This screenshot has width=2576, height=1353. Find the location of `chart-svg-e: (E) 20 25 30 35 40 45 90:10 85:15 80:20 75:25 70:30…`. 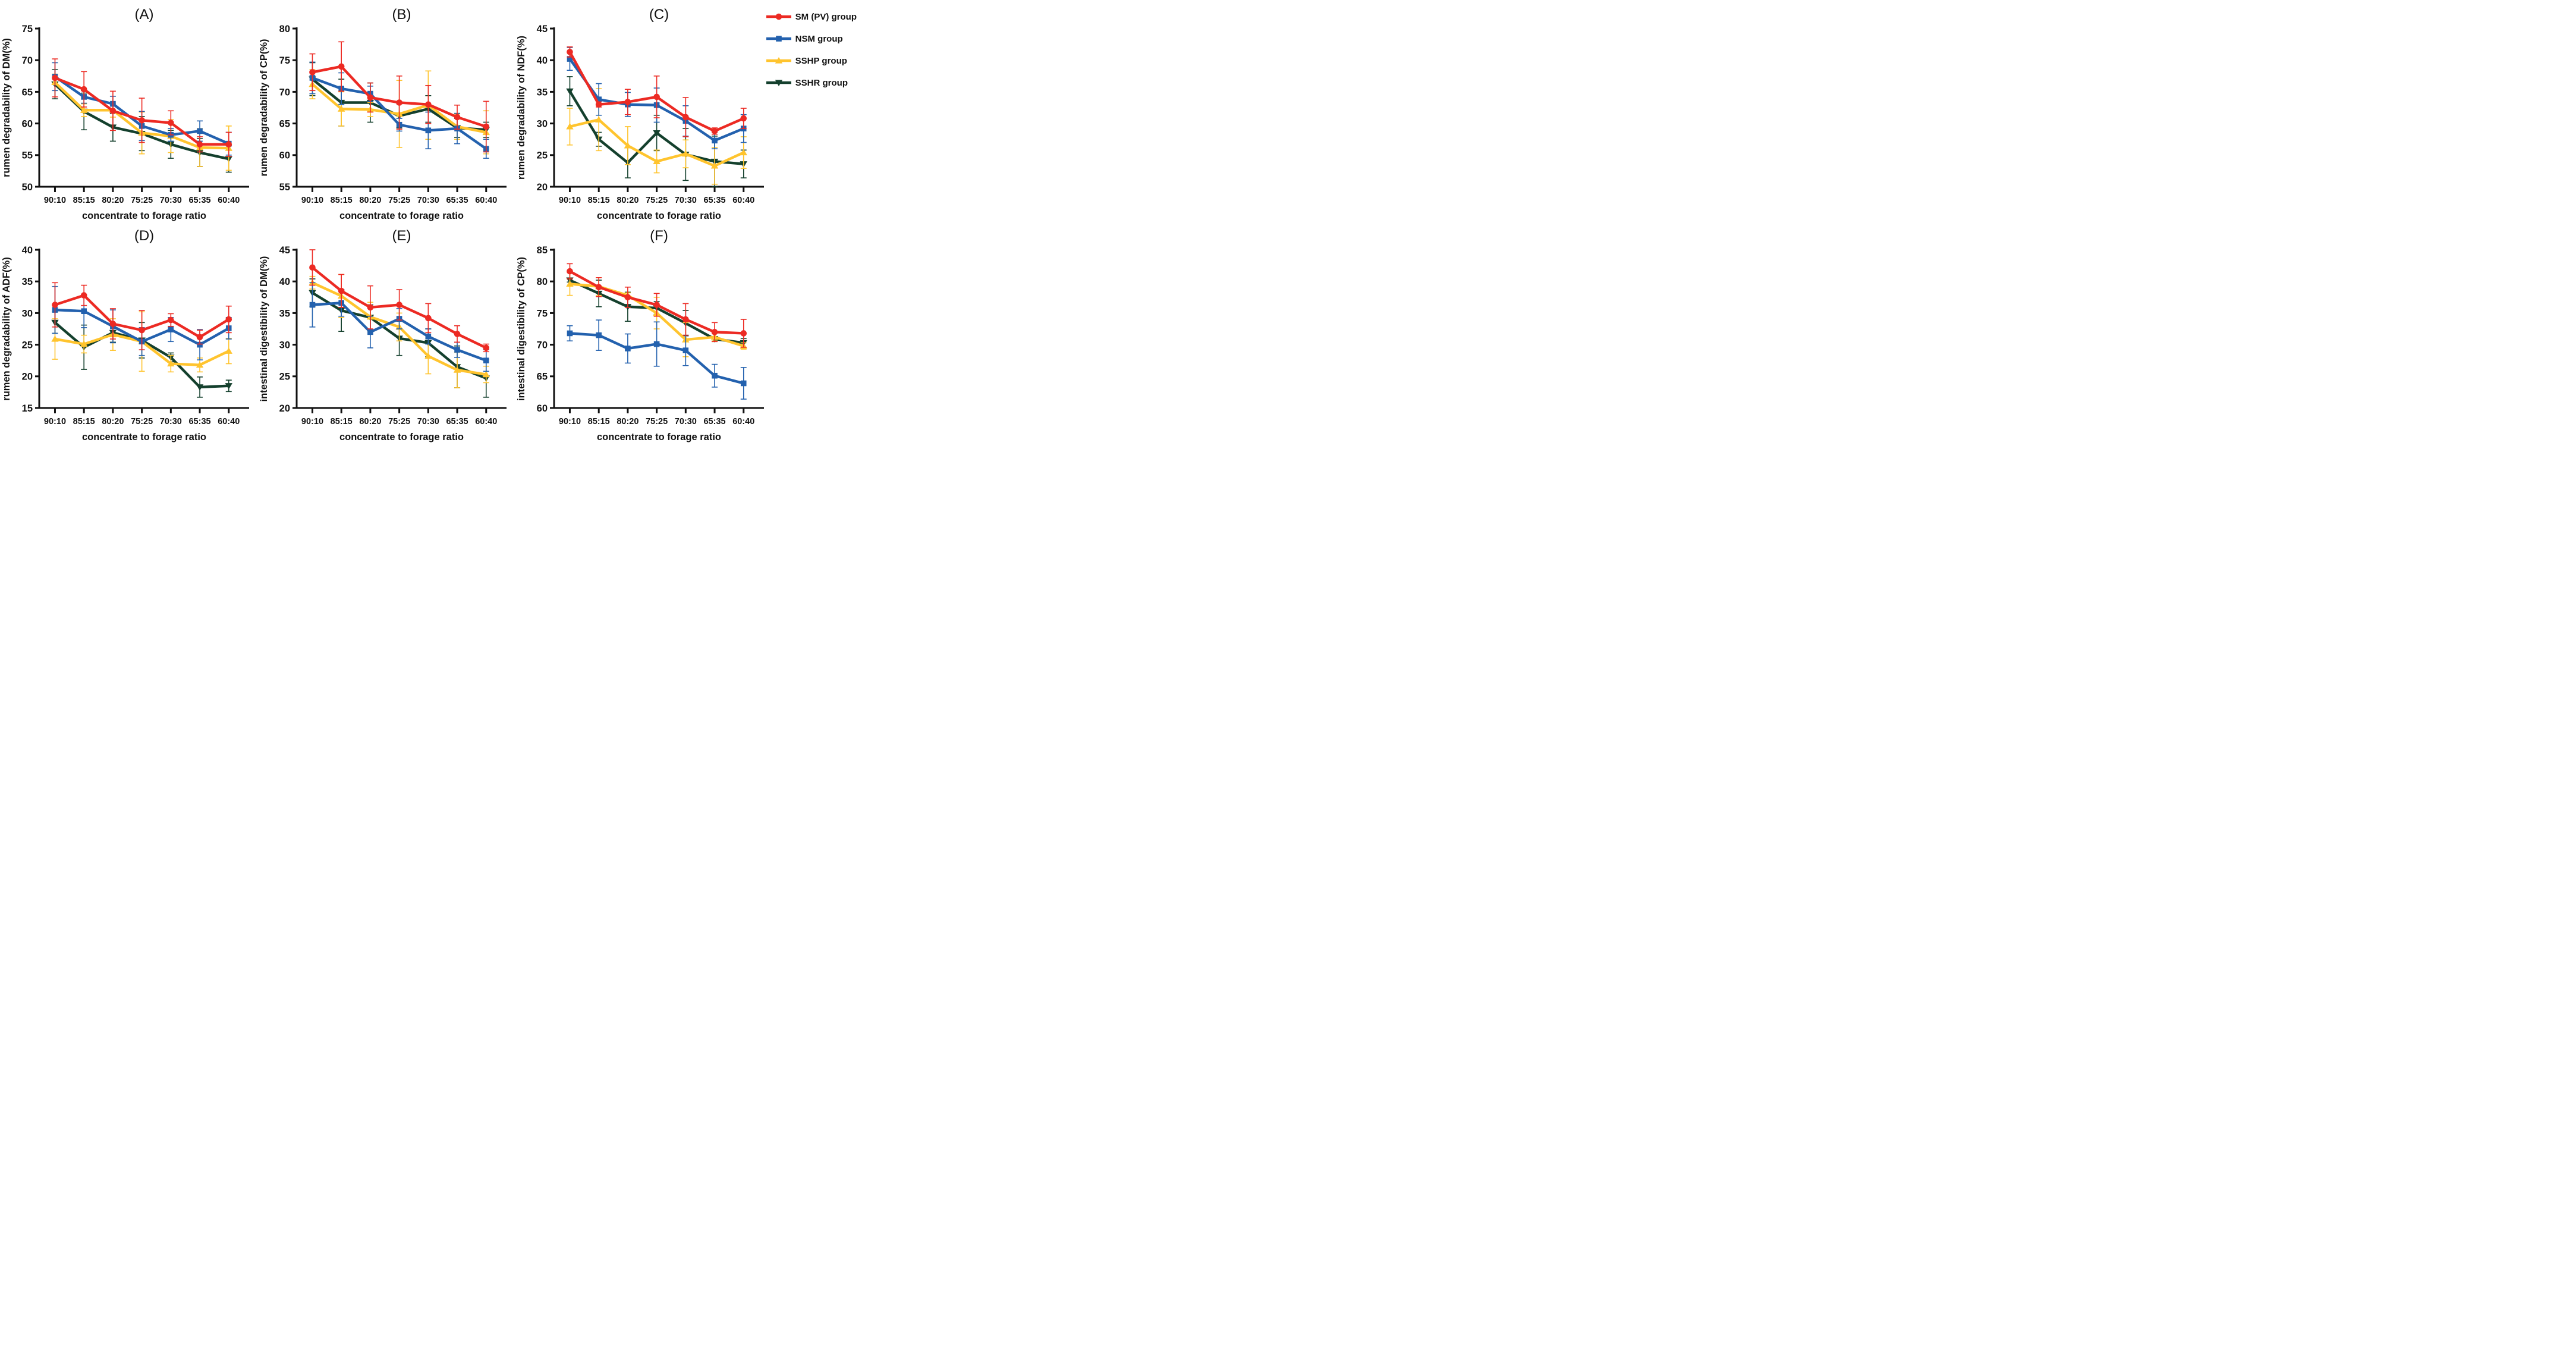

chart-svg-e: (E) 20 25 30 35 40 45 90:10 85:15 80:20 75:25 70:30… is located at coordinates (383, 335).